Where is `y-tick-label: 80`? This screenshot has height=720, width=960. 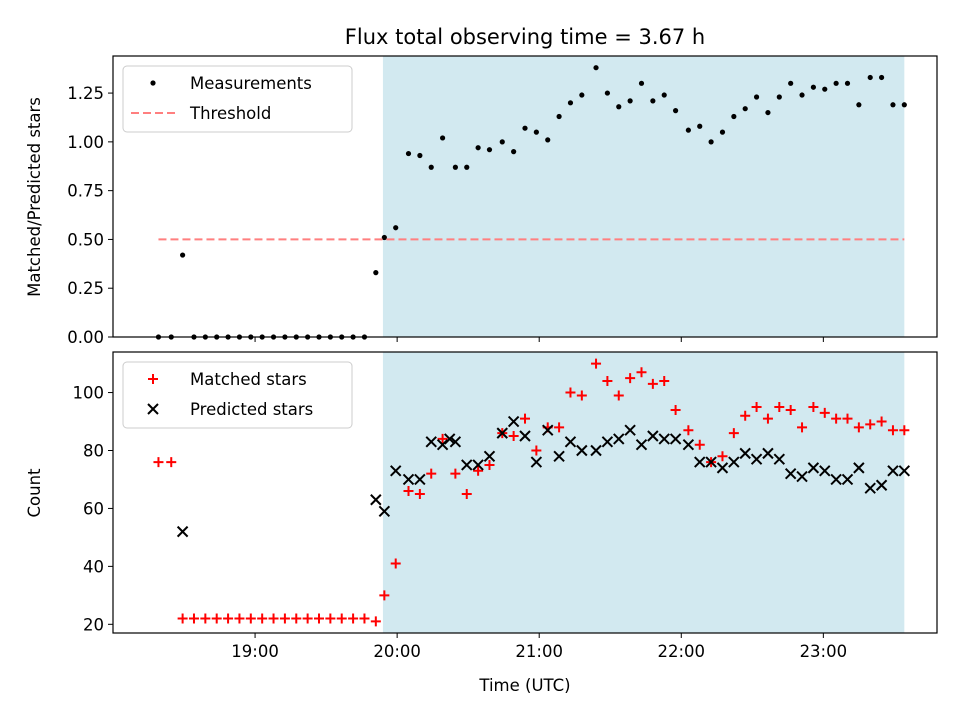
y-tick-label: 80 is located at coordinates (93, 450).